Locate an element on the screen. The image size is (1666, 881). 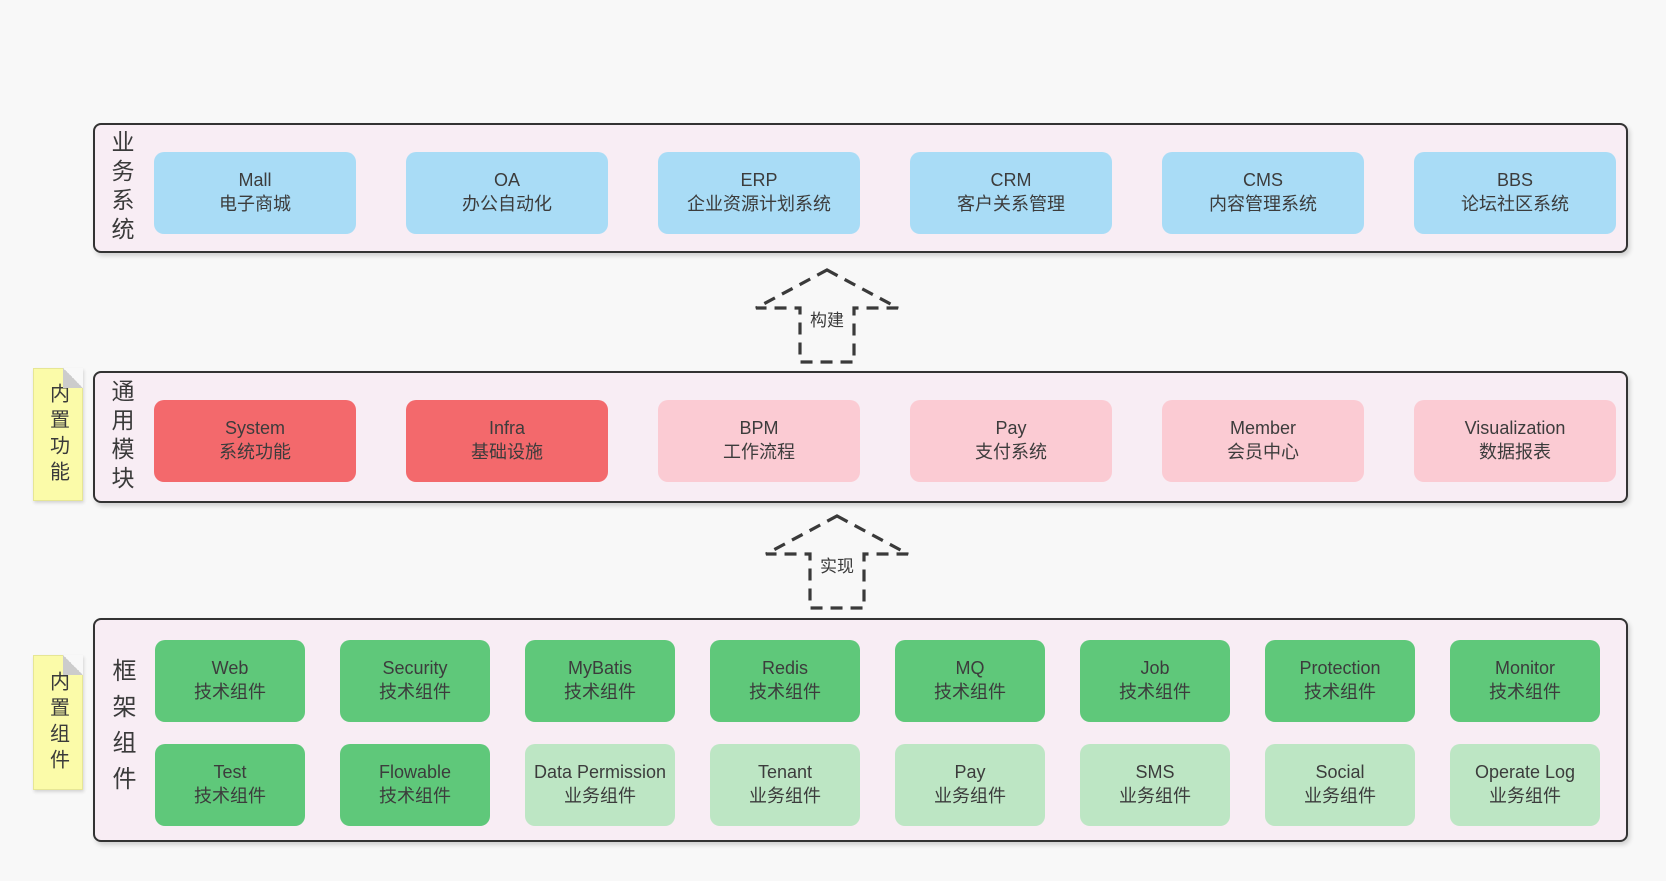
arrow-build: 构建 is located at coordinates (827, 316).